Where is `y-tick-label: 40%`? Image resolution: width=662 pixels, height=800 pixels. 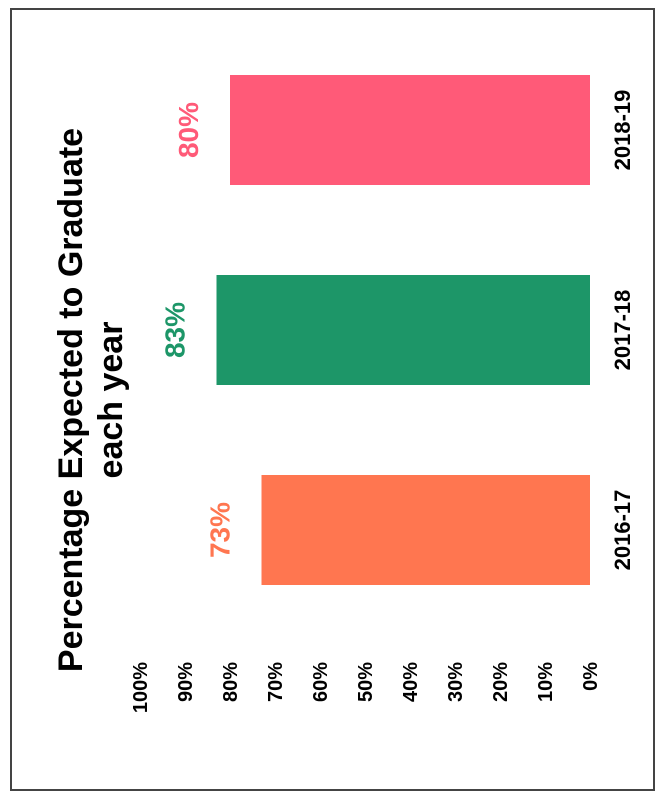 y-tick-label: 40% is located at coordinates (411, 682).